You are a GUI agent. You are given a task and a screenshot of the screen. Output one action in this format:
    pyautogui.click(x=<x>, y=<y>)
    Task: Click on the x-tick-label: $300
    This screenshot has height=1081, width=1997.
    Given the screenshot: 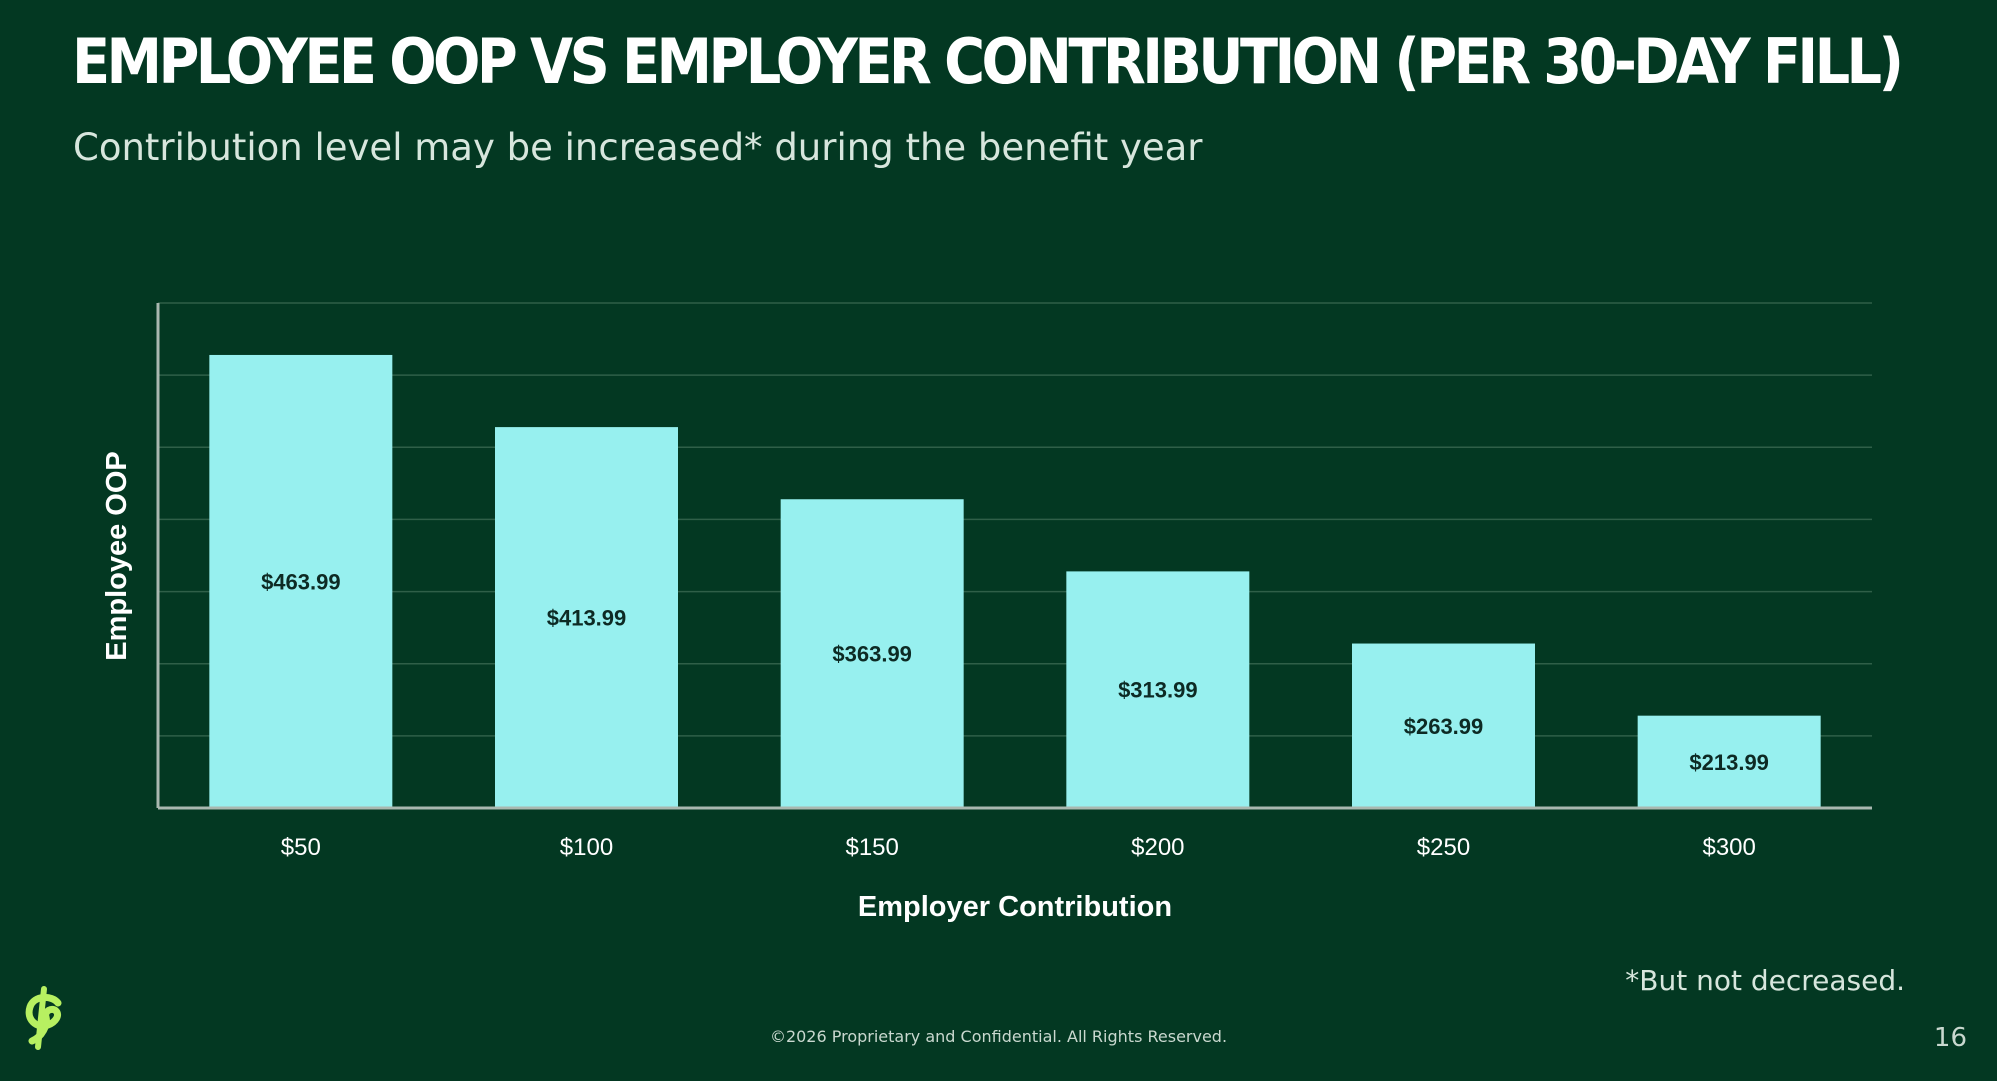 What is the action you would take?
    pyautogui.click(x=1728, y=847)
    